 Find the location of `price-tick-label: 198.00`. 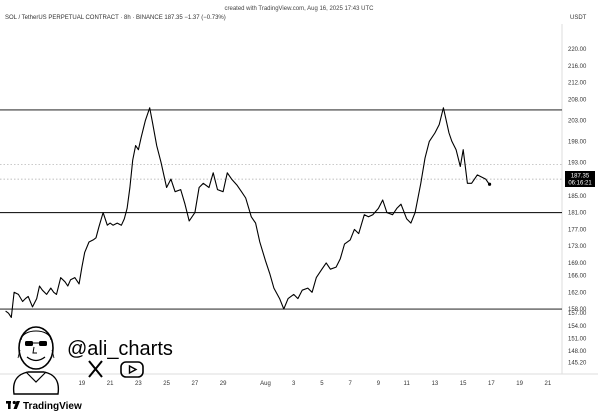

price-tick-label: 198.00 is located at coordinates (577, 142).